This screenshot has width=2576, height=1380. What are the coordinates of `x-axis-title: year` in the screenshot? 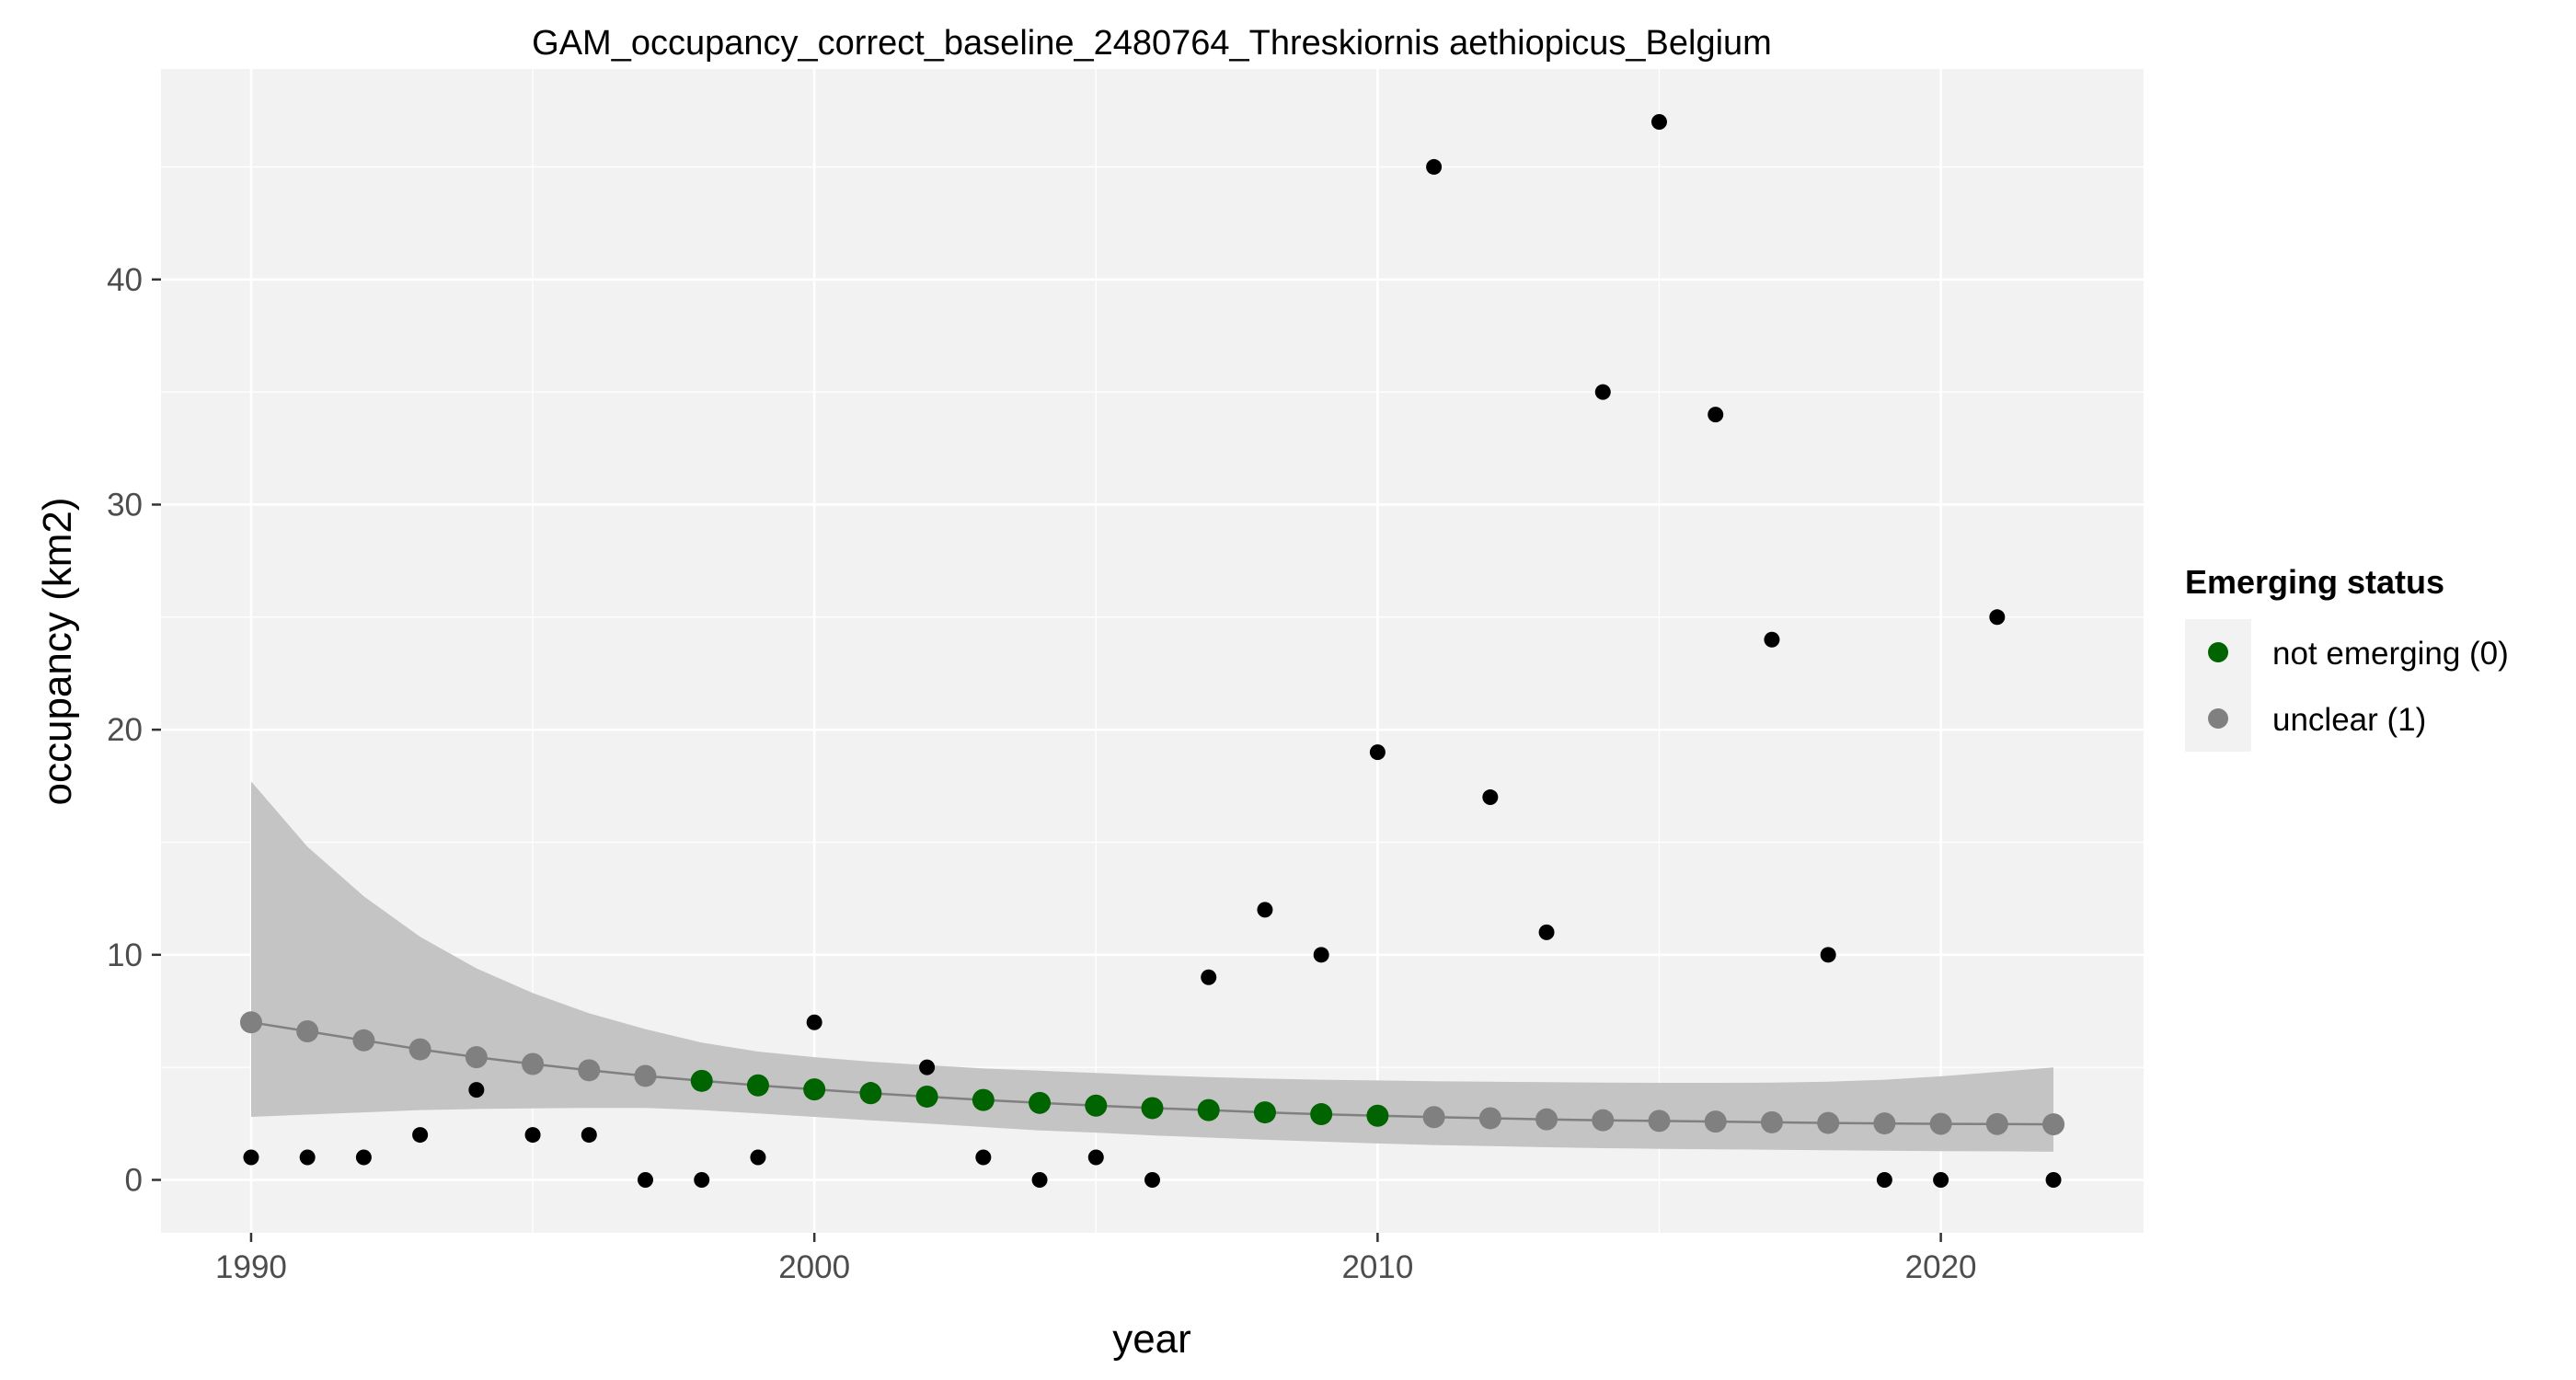 It's located at (1151, 1339).